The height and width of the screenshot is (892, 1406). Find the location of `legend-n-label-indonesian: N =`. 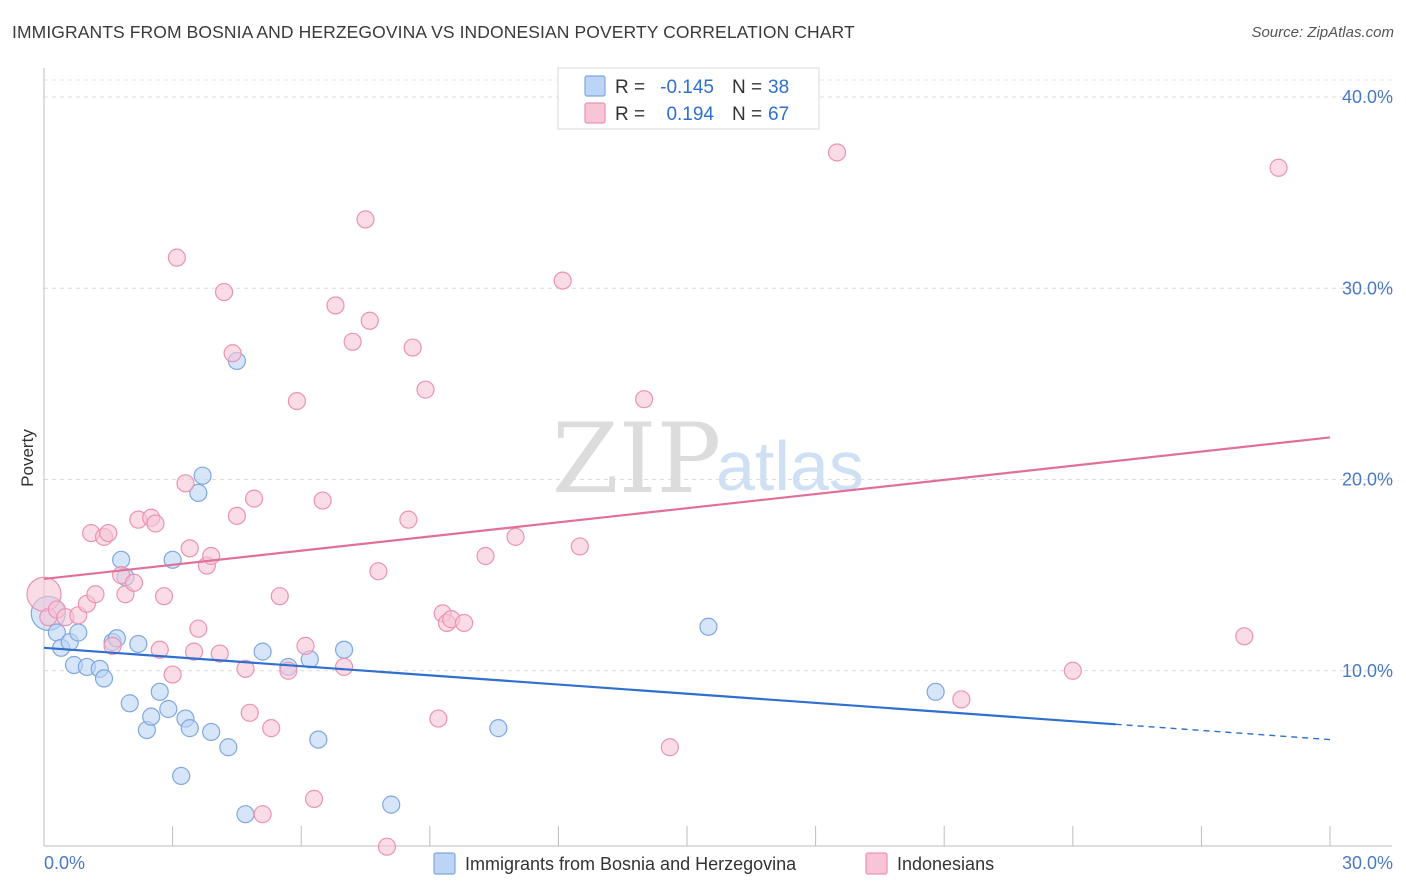

legend-n-label-indonesian: N = is located at coordinates (747, 114).